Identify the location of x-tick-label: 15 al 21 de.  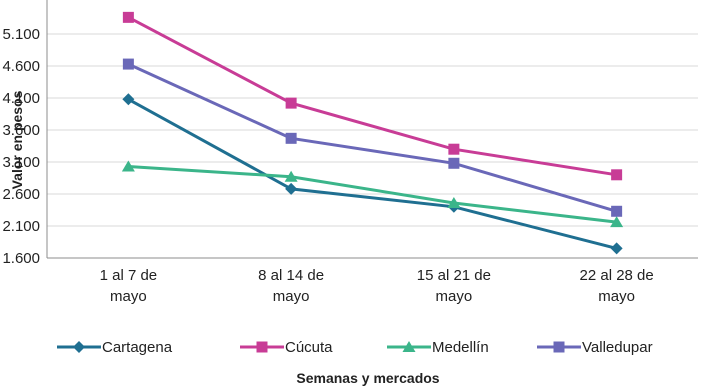
(454, 275).